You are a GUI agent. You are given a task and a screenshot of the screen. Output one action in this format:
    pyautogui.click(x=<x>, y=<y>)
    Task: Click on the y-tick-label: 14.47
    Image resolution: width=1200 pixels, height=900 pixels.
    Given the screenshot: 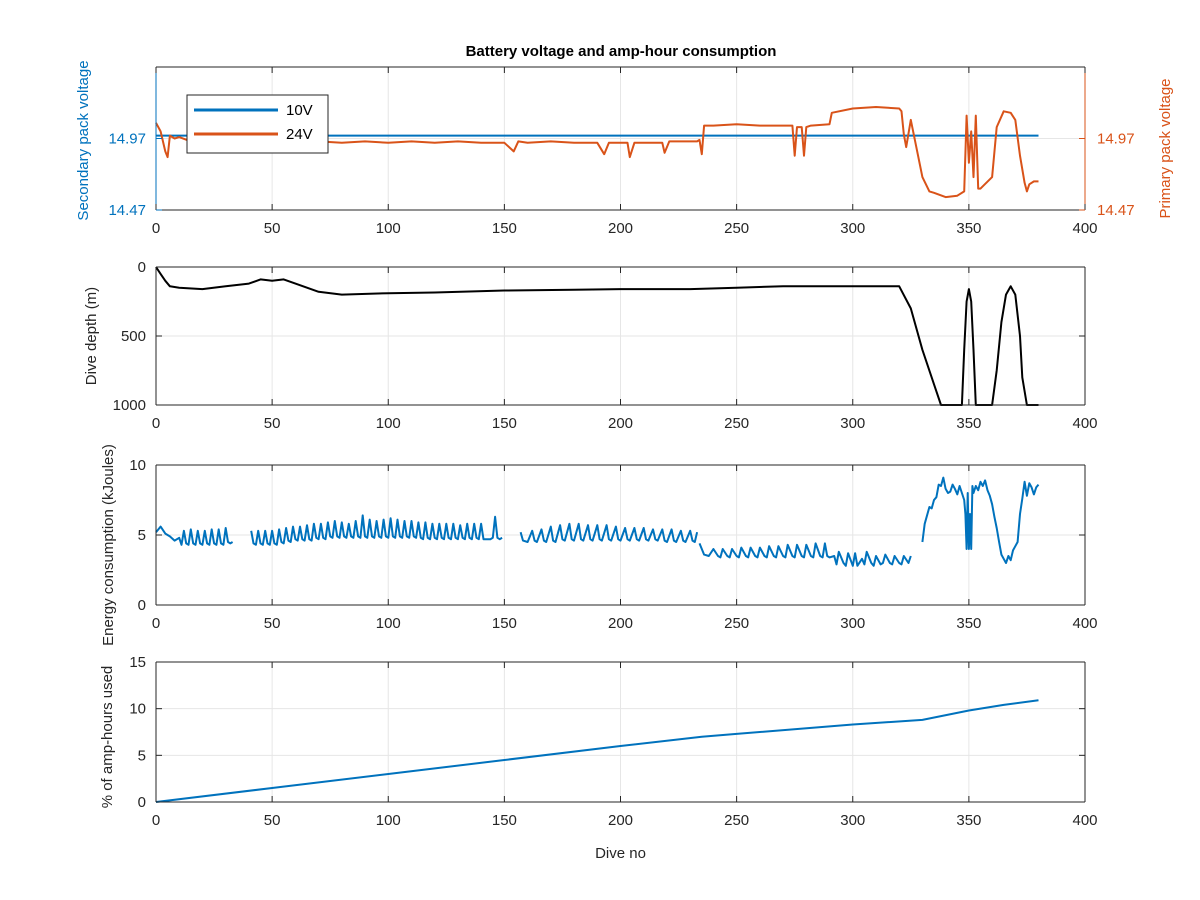 What is the action you would take?
    pyautogui.click(x=127, y=210)
    